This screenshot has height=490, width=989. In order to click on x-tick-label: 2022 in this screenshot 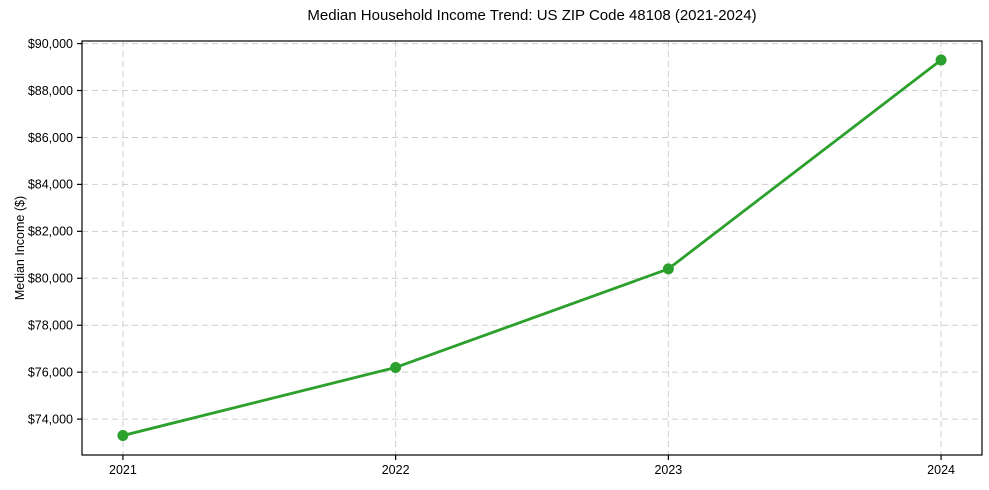, I will do `click(396, 470)`.